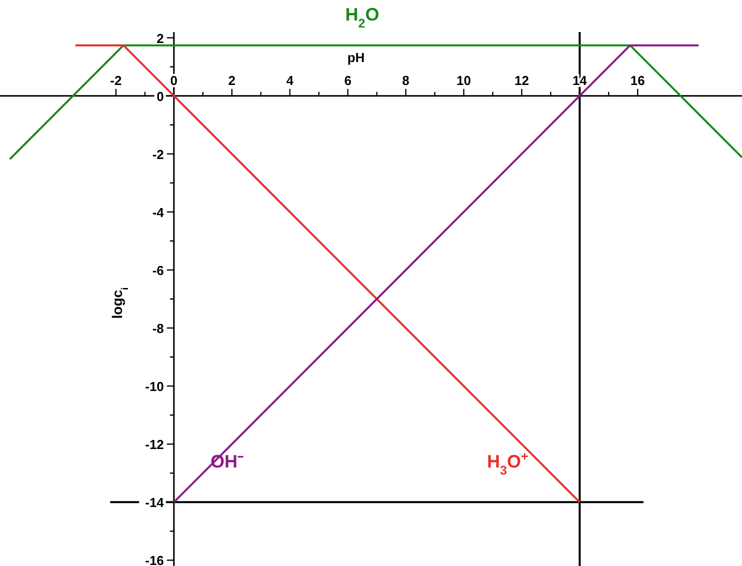 This screenshot has height=566, width=742. Describe the element at coordinates (356, 57) in the screenshot. I see `x-axis-title: pH` at that location.